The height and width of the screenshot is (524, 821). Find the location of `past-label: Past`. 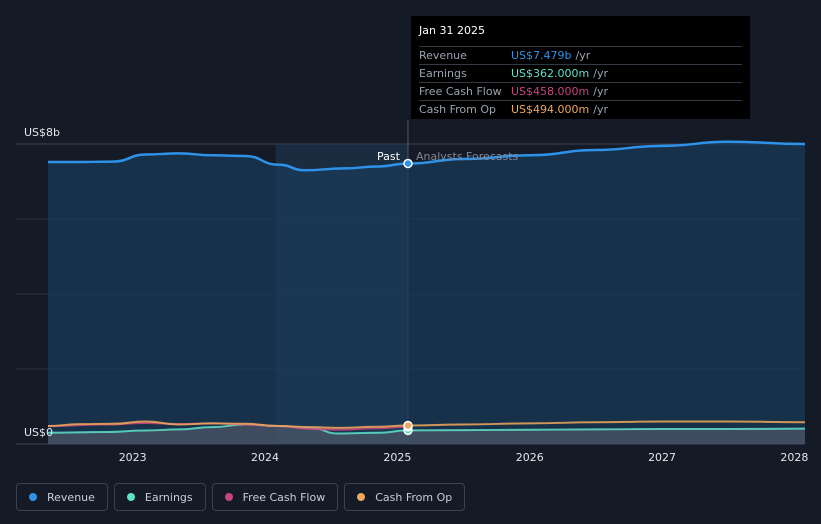

past-label: Past is located at coordinates (389, 156).